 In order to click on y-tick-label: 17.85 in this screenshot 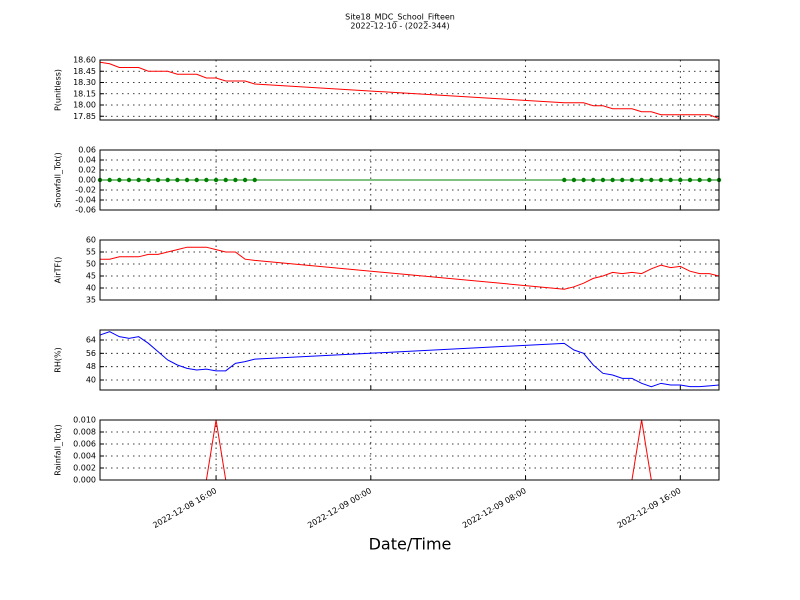, I will do `click(84, 116)`.